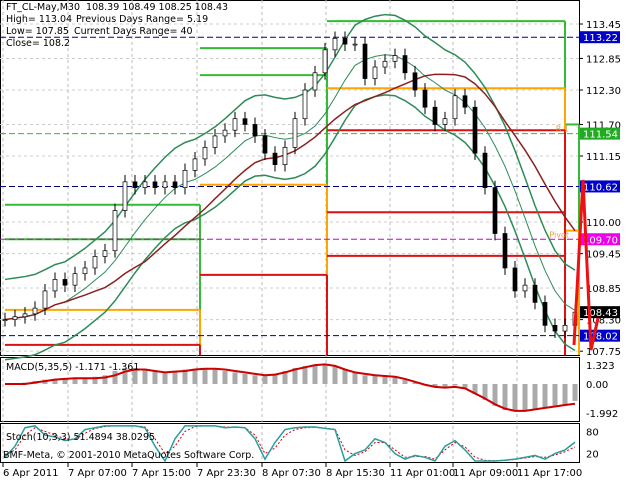  Describe the element at coordinates (549, 473) in the screenshot. I see `time-tick-label: 11 Apr 17:00` at that location.